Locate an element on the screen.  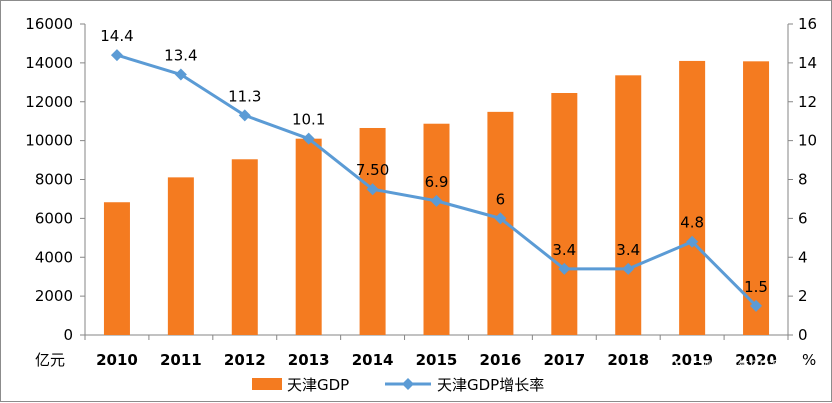
y-left-tick-label: 16000 is located at coordinates (49, 24).